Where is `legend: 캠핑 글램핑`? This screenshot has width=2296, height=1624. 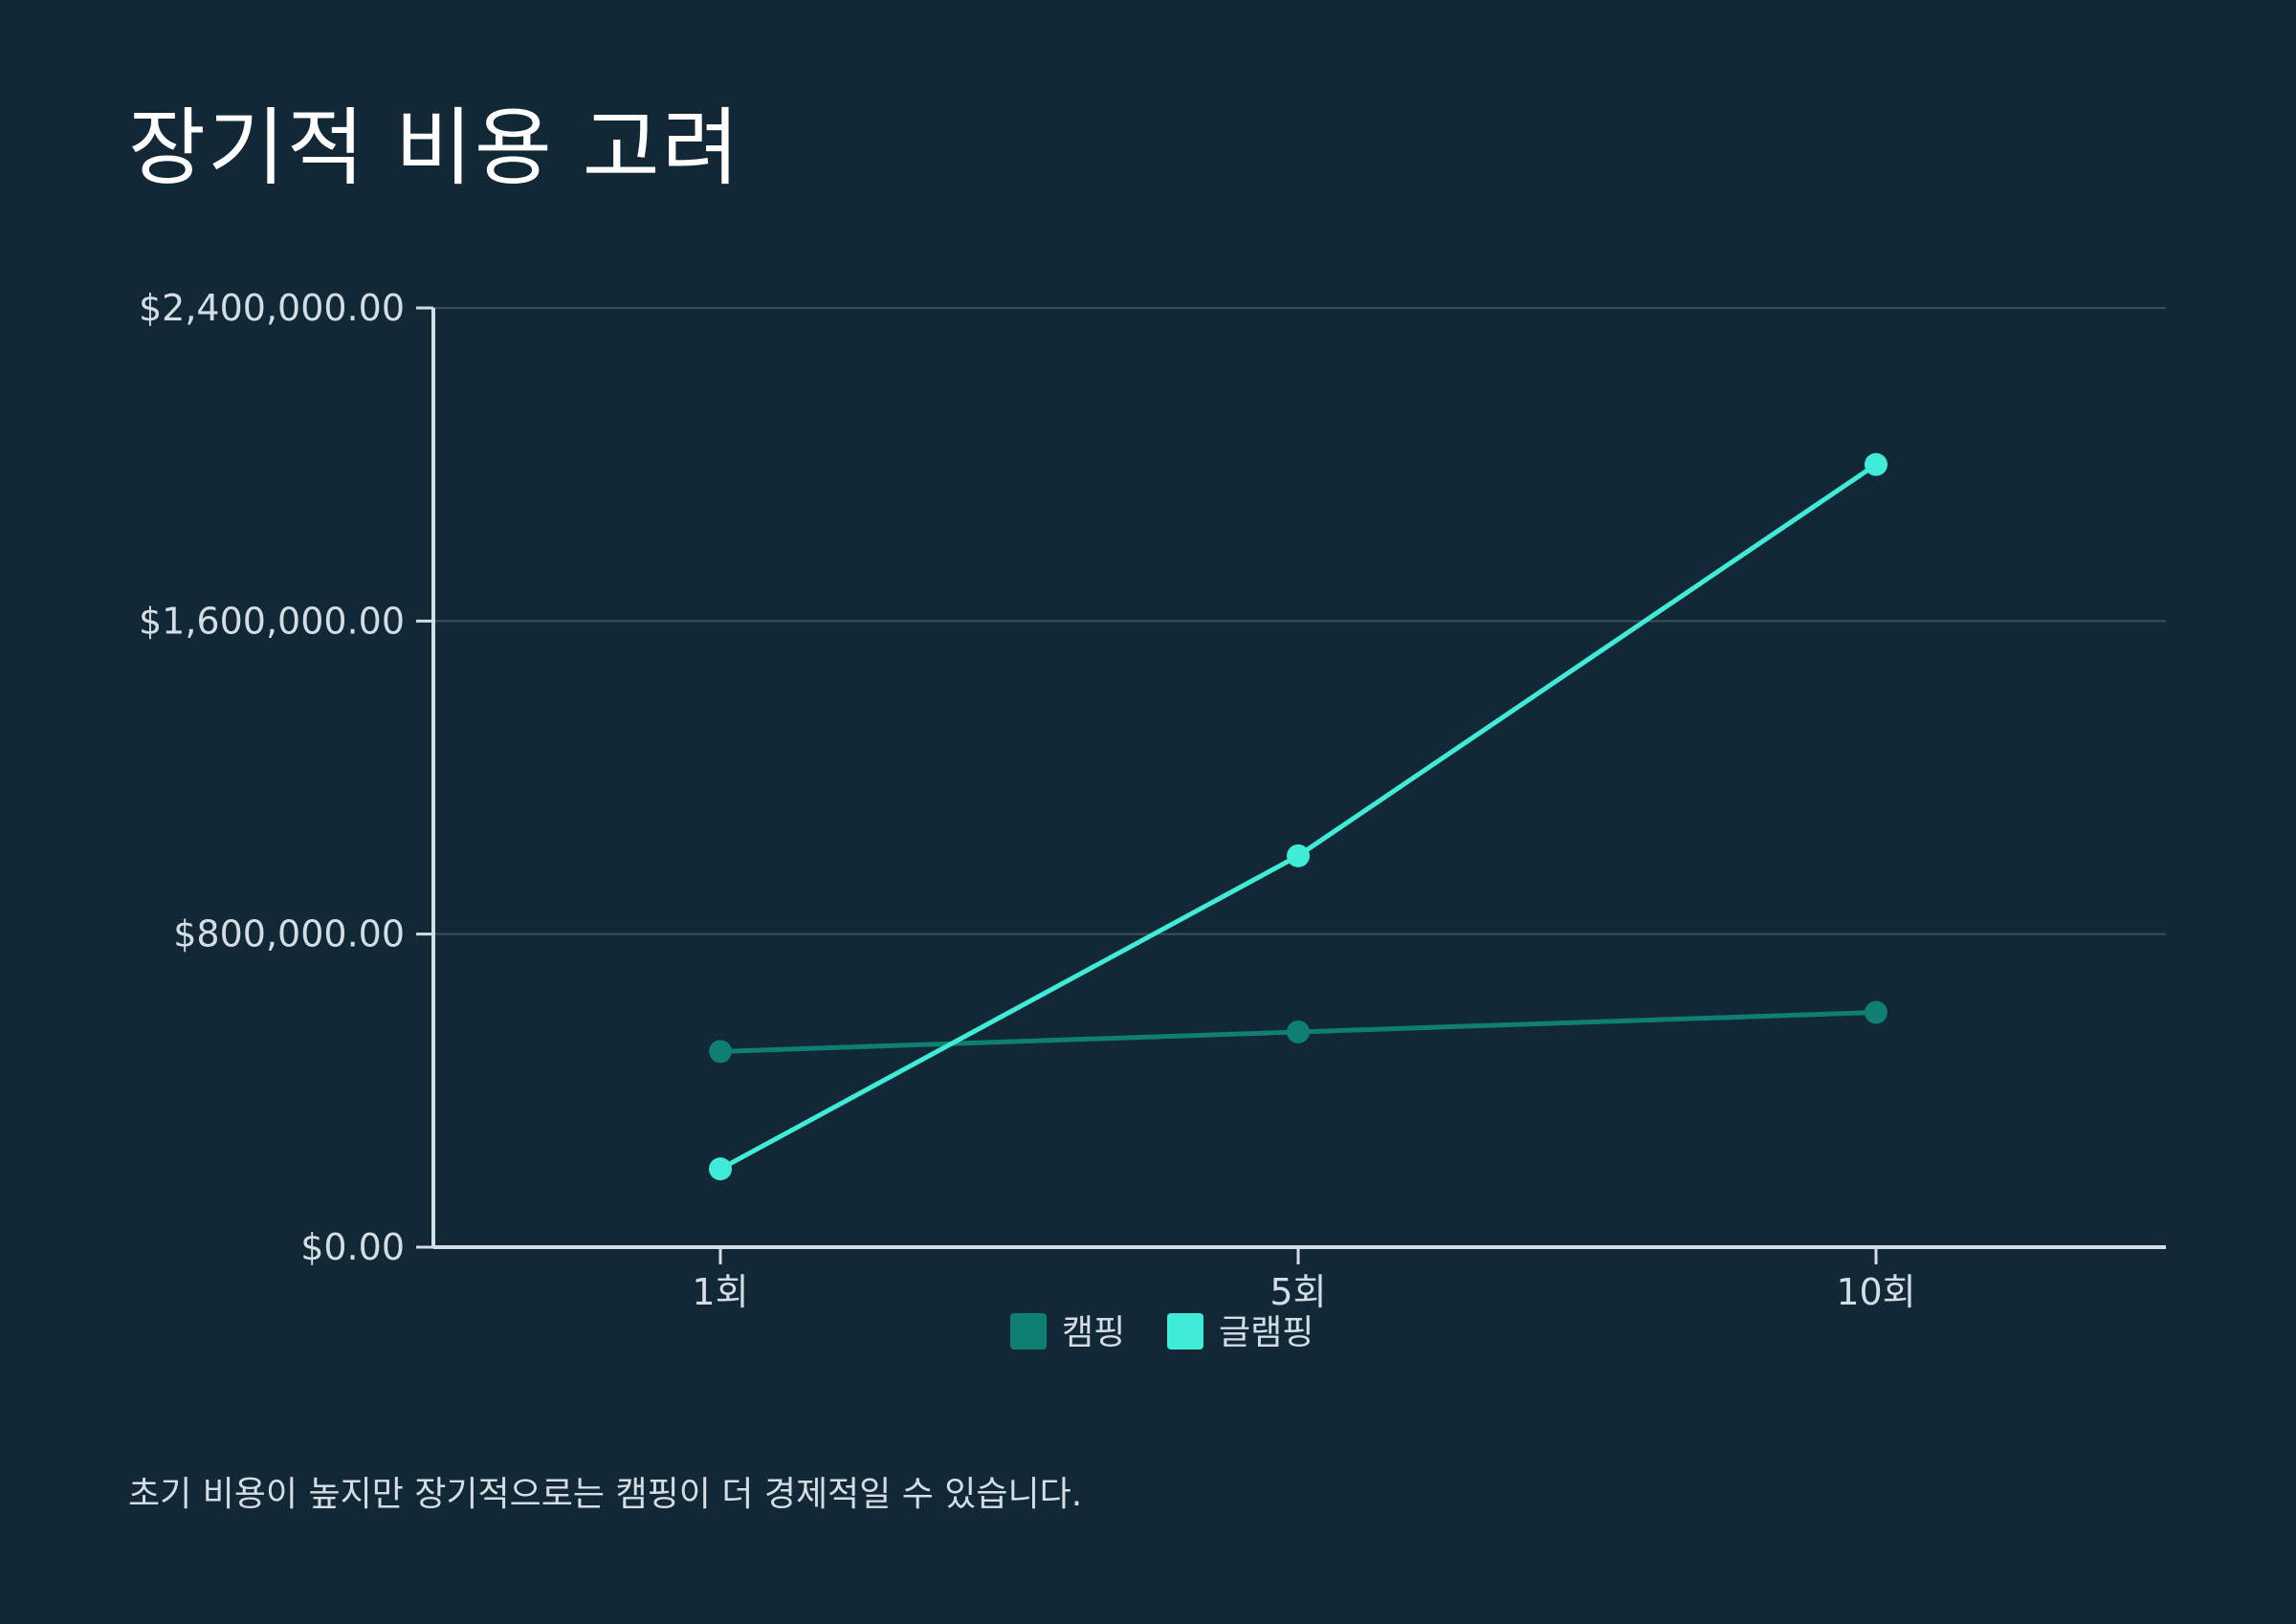
legend: 캠핑 글램핑 is located at coordinates (1162, 1333).